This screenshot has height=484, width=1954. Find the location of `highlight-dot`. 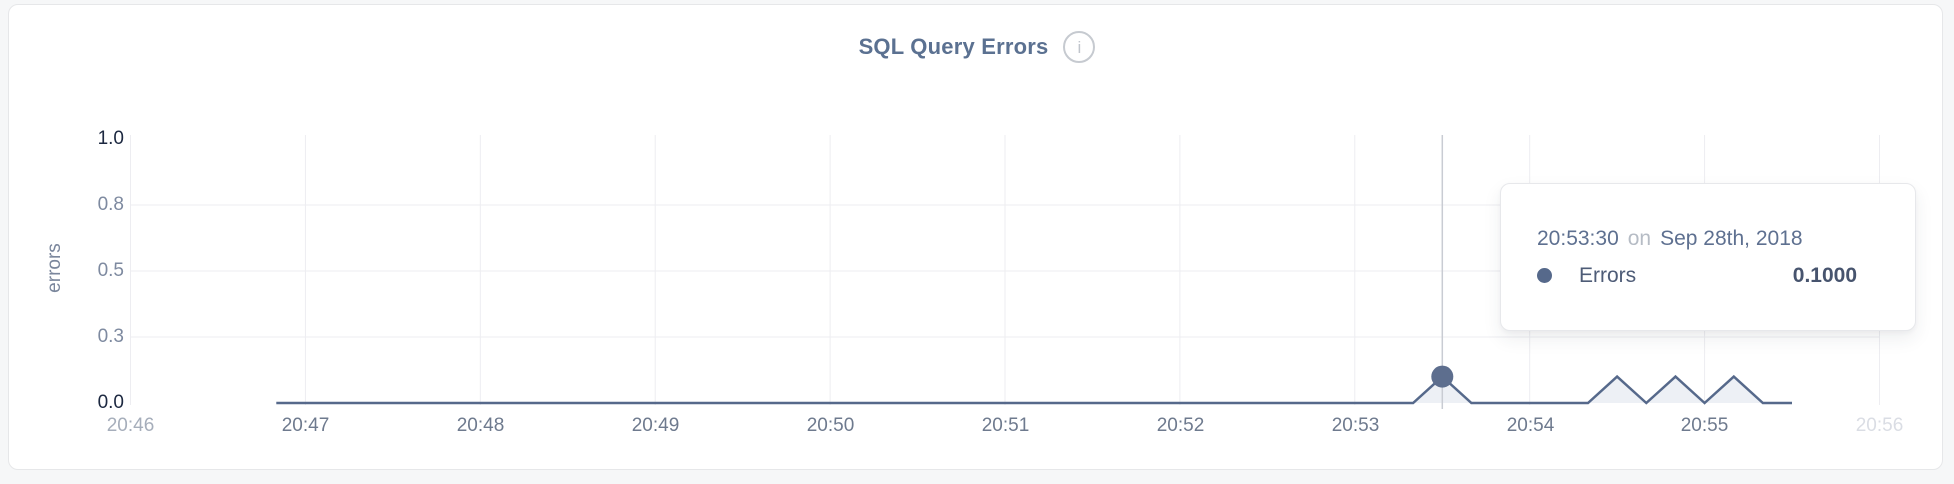

highlight-dot is located at coordinates (1442, 376).